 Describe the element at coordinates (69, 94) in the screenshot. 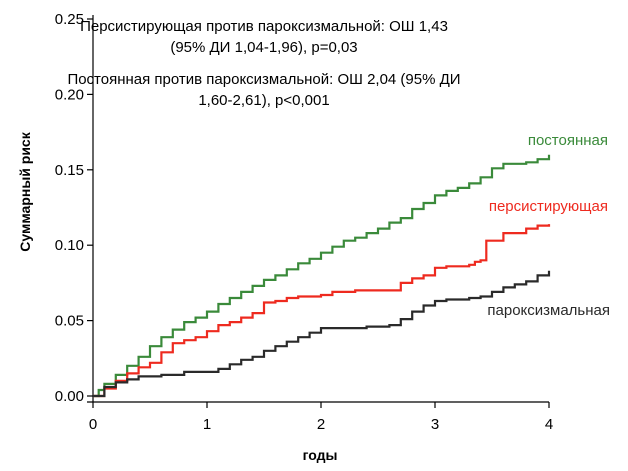

I see `y-tick-label: 0.20` at that location.